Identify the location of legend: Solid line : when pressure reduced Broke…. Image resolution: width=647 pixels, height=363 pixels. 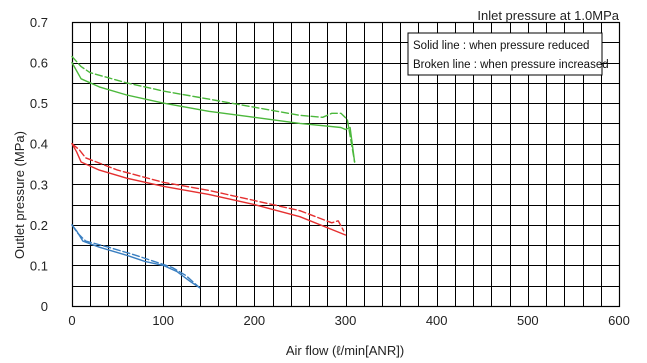
(508, 54).